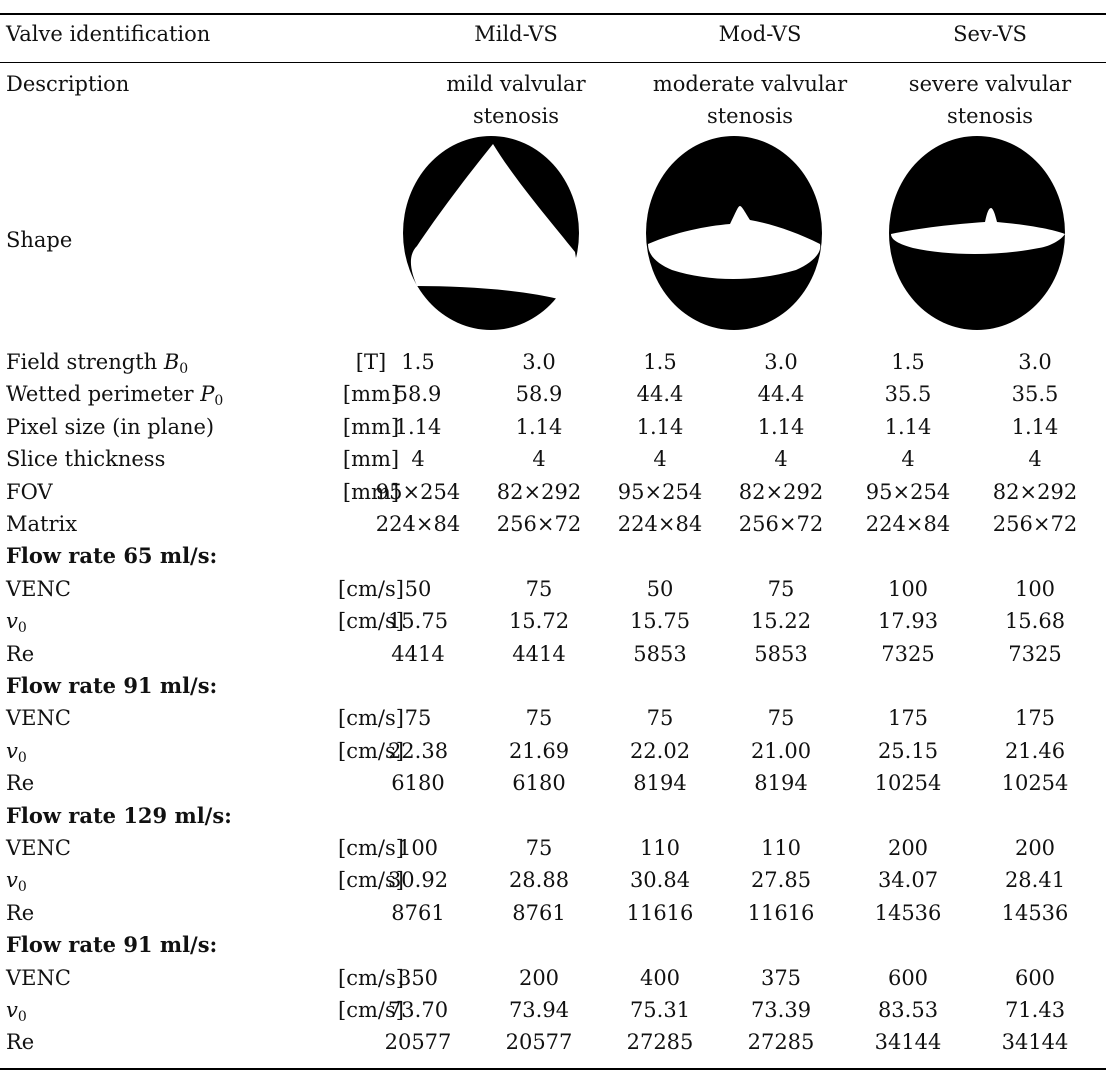  What do you see at coordinates (553, 14) in the screenshot?
I see `top-rule` at bounding box center [553, 14].